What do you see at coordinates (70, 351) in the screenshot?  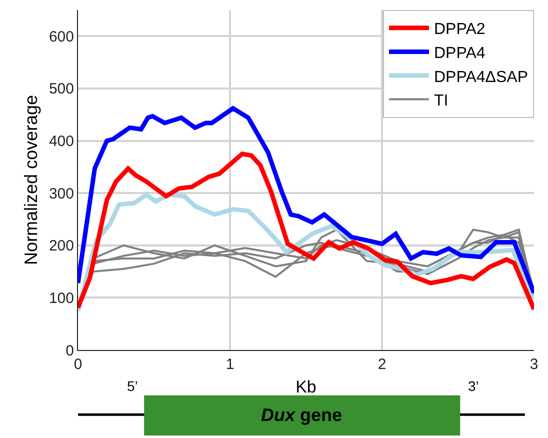 I see `y-tick-label: 0` at bounding box center [70, 351].